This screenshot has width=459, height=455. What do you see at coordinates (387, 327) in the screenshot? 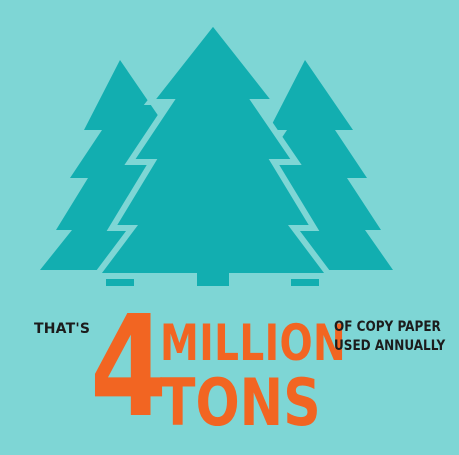
I see `stat-description-line-1: OF COPY PAPER` at bounding box center [387, 327].